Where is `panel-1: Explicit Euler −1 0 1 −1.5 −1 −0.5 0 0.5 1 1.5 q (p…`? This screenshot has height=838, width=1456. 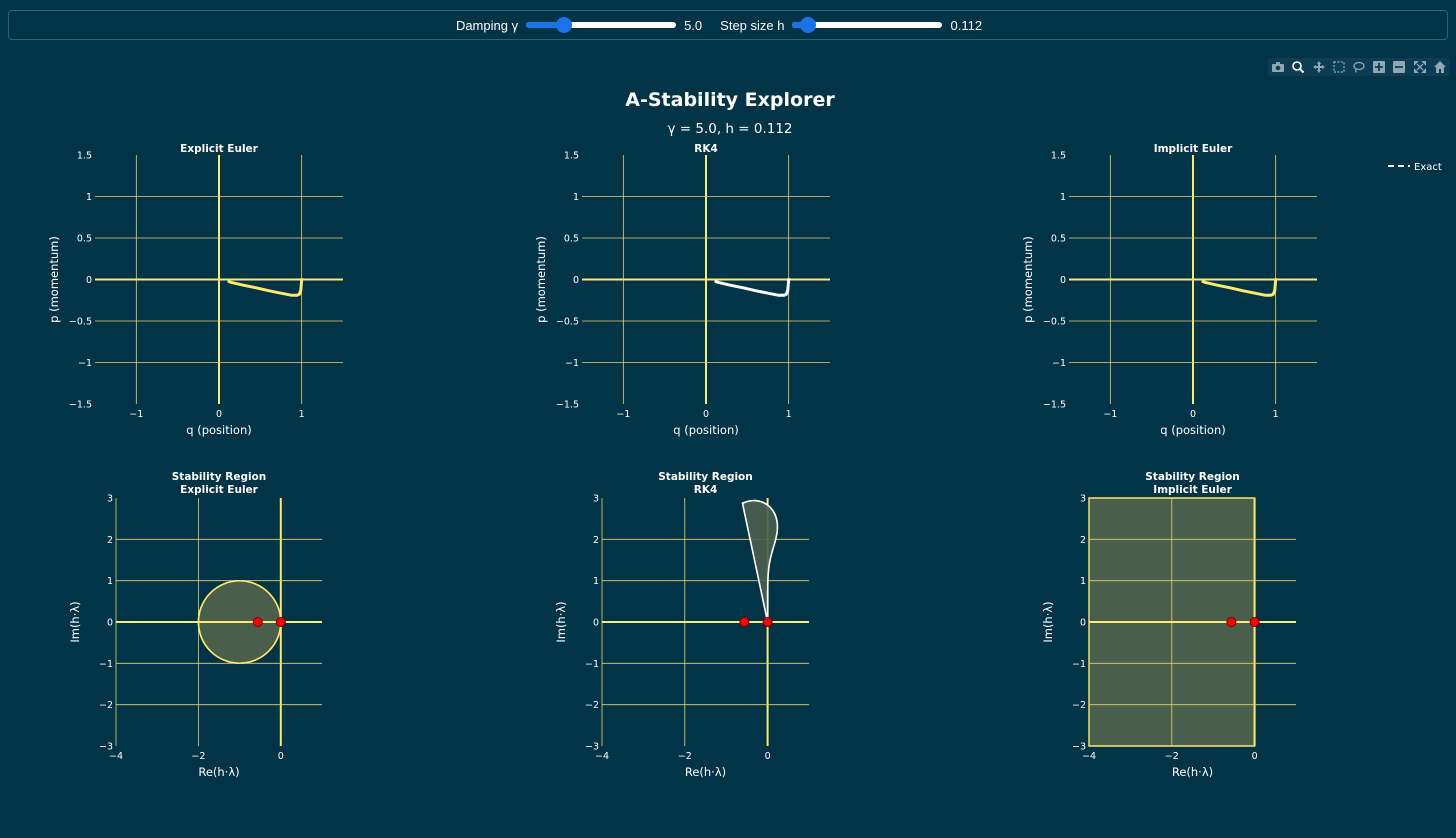 panel-1: Explicit Euler −1 0 1 −1.5 −1 −0.5 0 0.5 1 1.5 q (p… is located at coordinates (195, 290).